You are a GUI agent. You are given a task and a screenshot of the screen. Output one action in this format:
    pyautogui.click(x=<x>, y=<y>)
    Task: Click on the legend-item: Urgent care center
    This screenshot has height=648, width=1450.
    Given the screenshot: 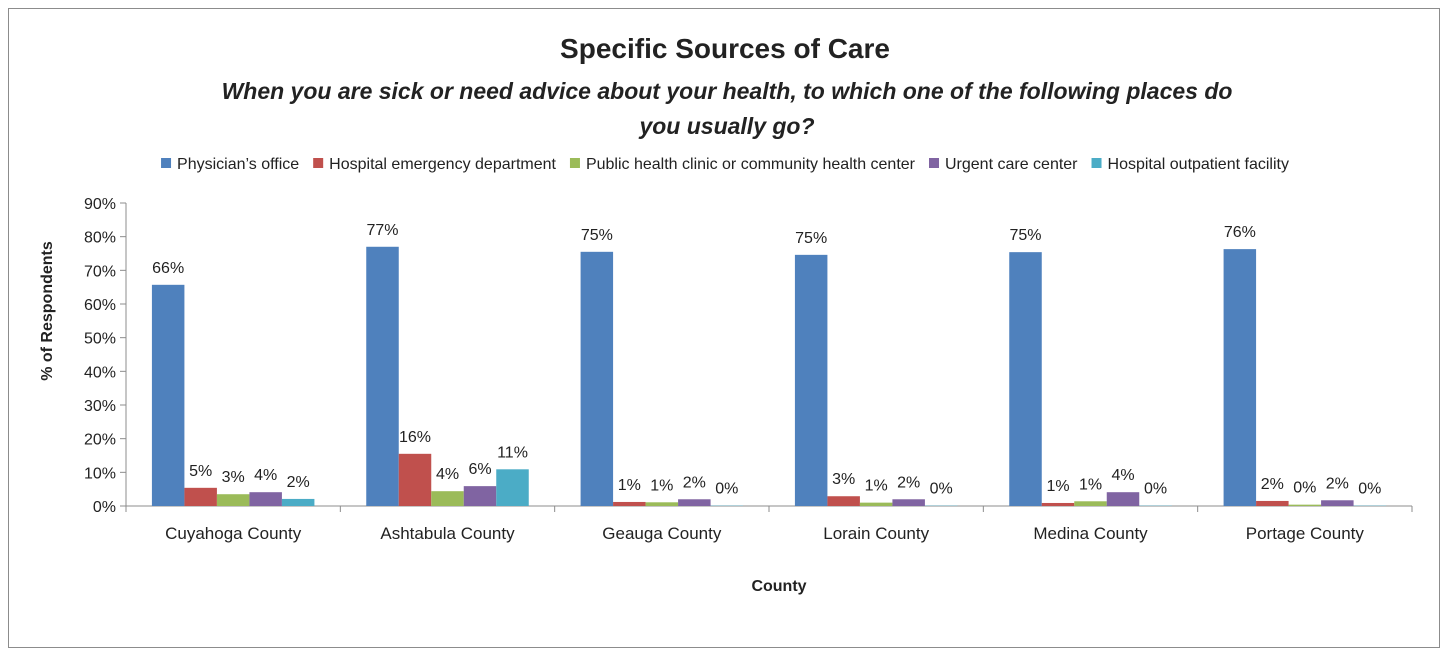 What is the action you would take?
    pyautogui.click(x=1003, y=164)
    